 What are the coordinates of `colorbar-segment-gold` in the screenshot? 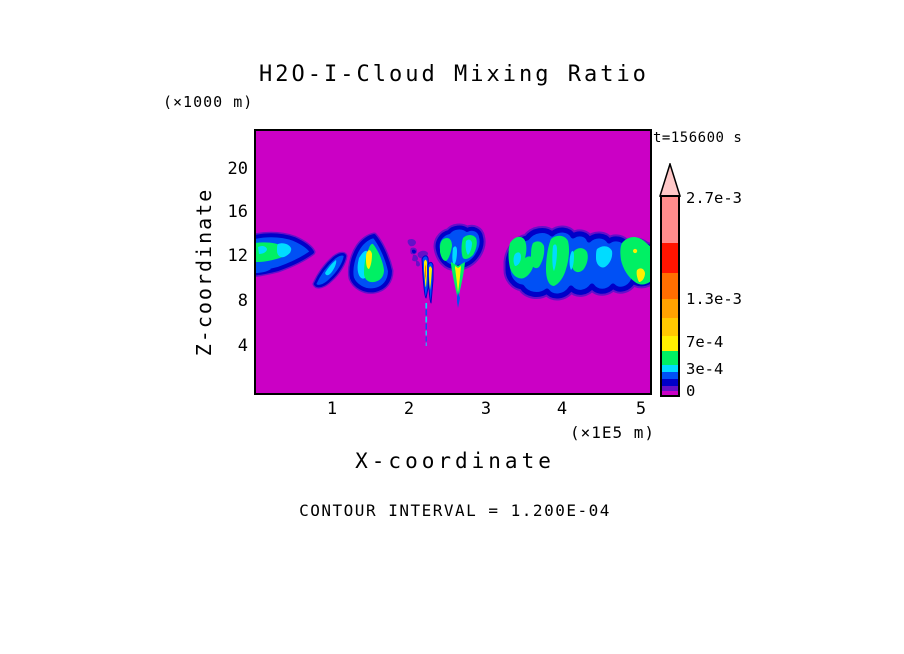 It's located at (670, 327).